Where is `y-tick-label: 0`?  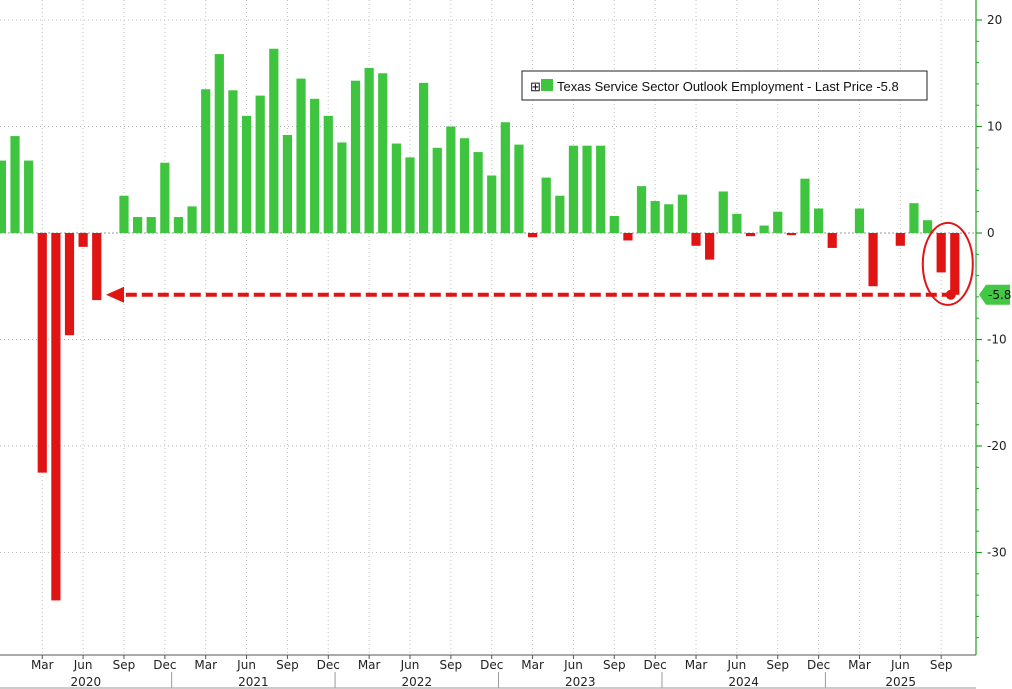
y-tick-label: 0 is located at coordinates (991, 233).